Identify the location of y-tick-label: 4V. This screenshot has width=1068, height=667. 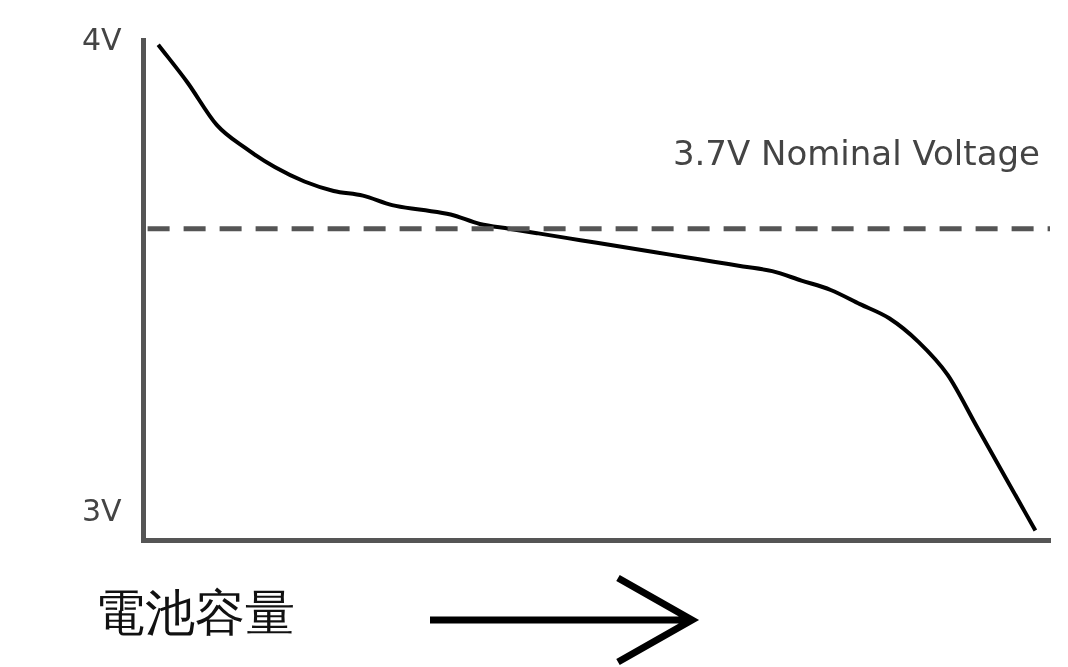
(102, 39).